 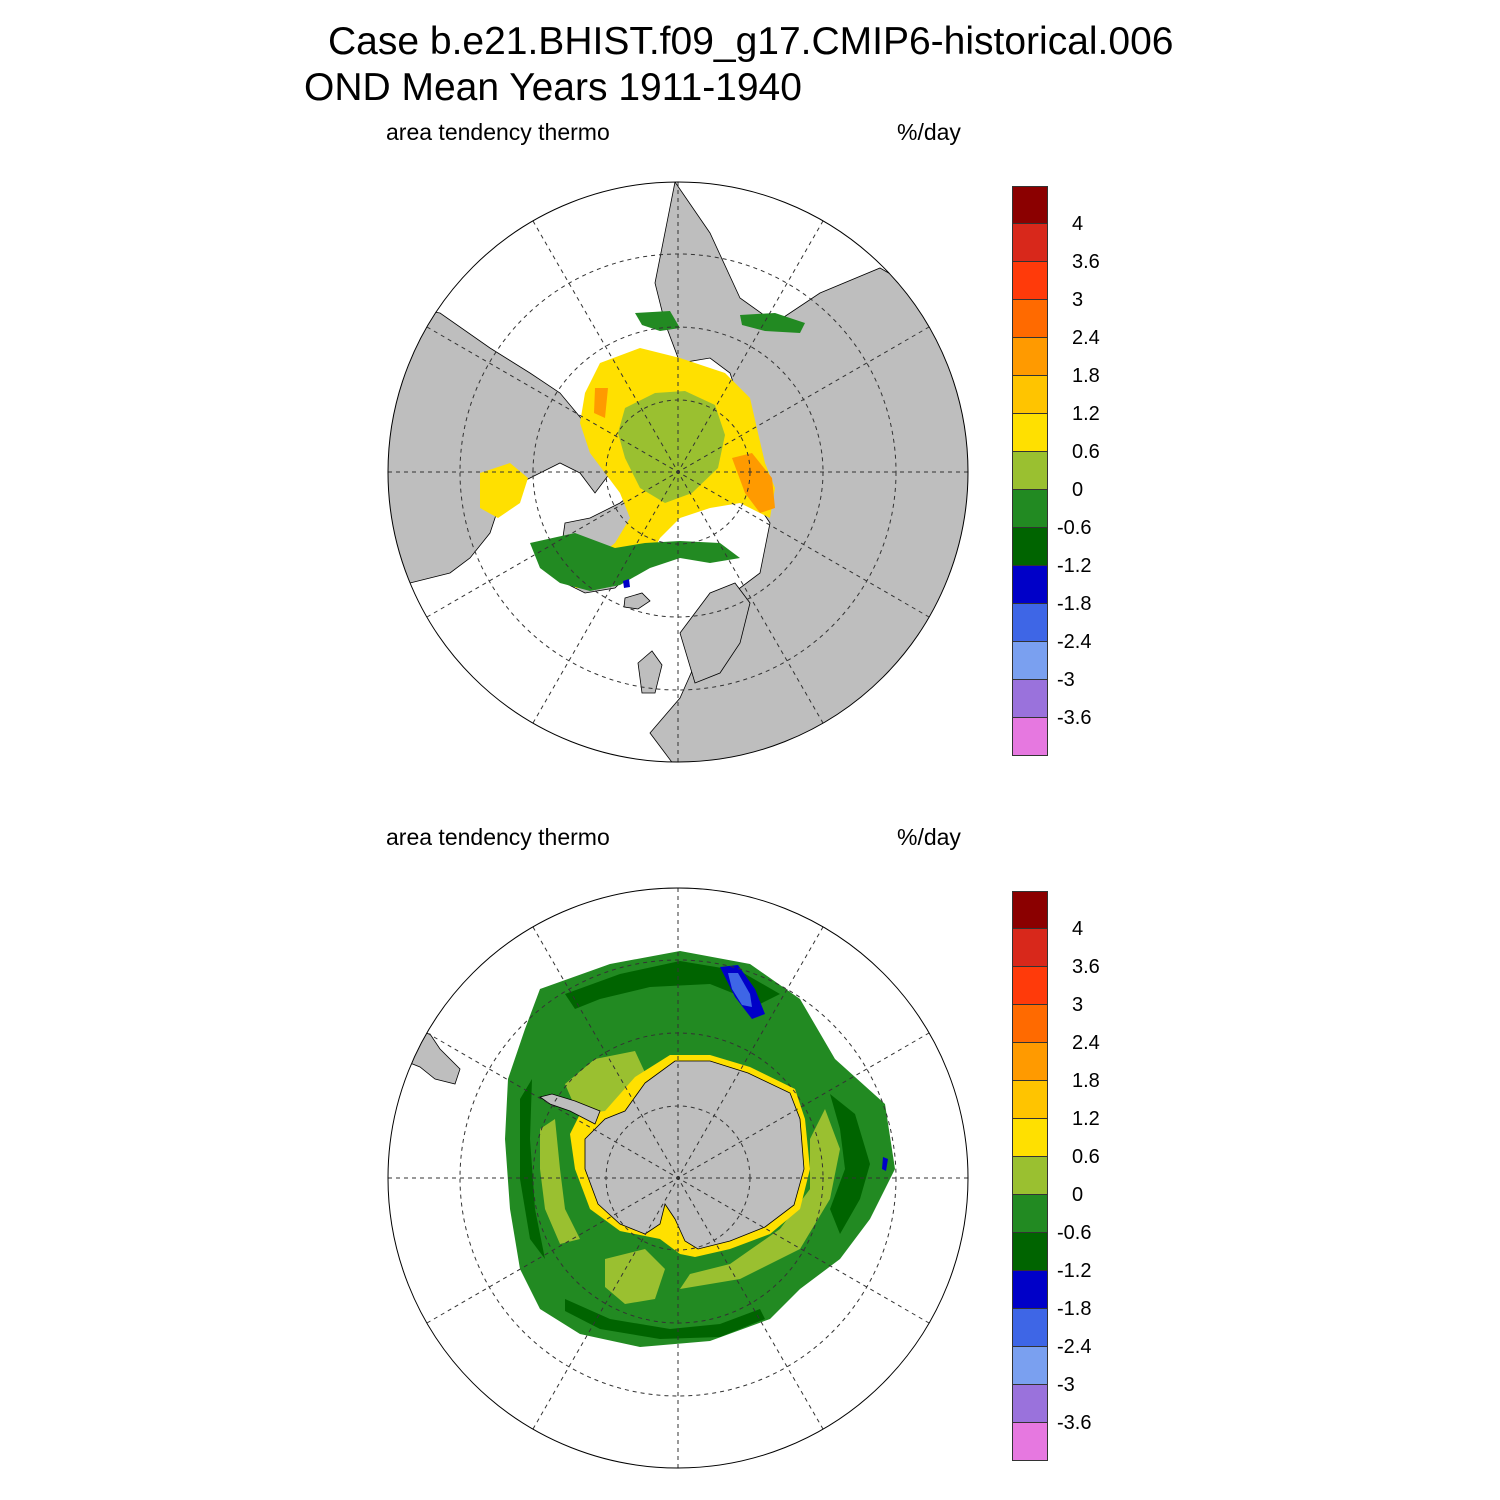 I want to click on north-colorbar-tick-label: 1.8, so click(x=1086, y=376).